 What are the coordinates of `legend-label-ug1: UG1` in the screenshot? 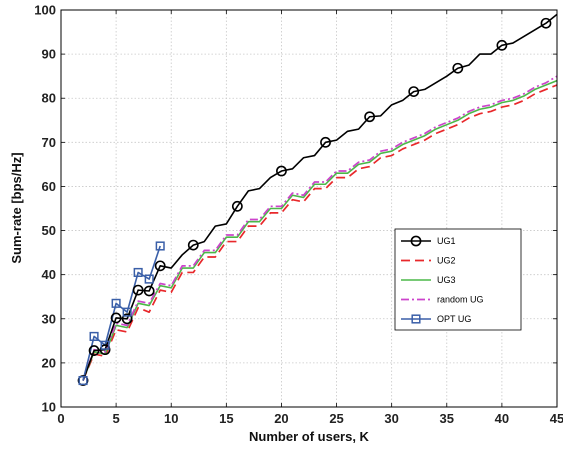 It's located at (446, 241).